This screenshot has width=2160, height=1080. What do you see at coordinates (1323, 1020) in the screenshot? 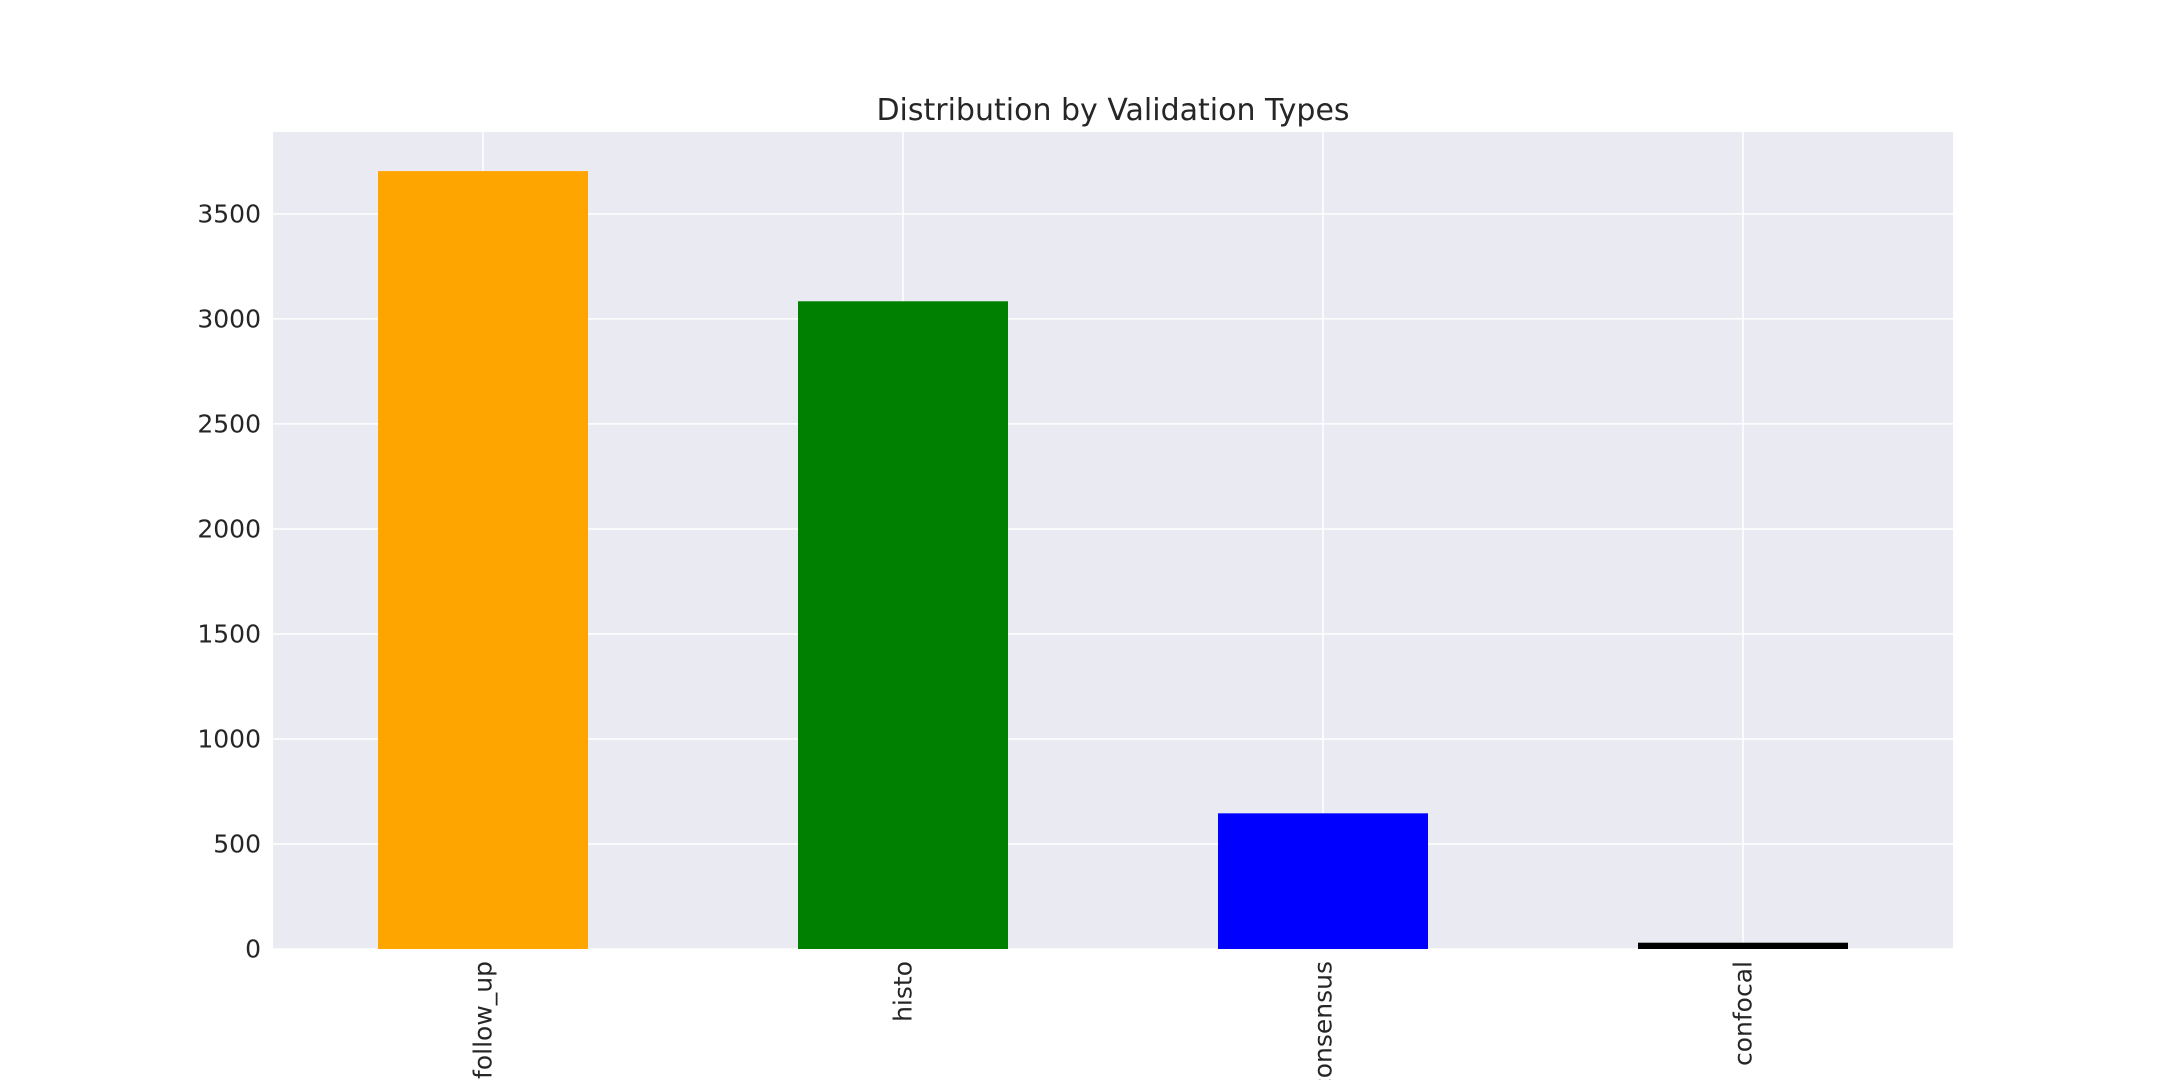
I see `x-tick-label: consensus` at bounding box center [1323, 1020].